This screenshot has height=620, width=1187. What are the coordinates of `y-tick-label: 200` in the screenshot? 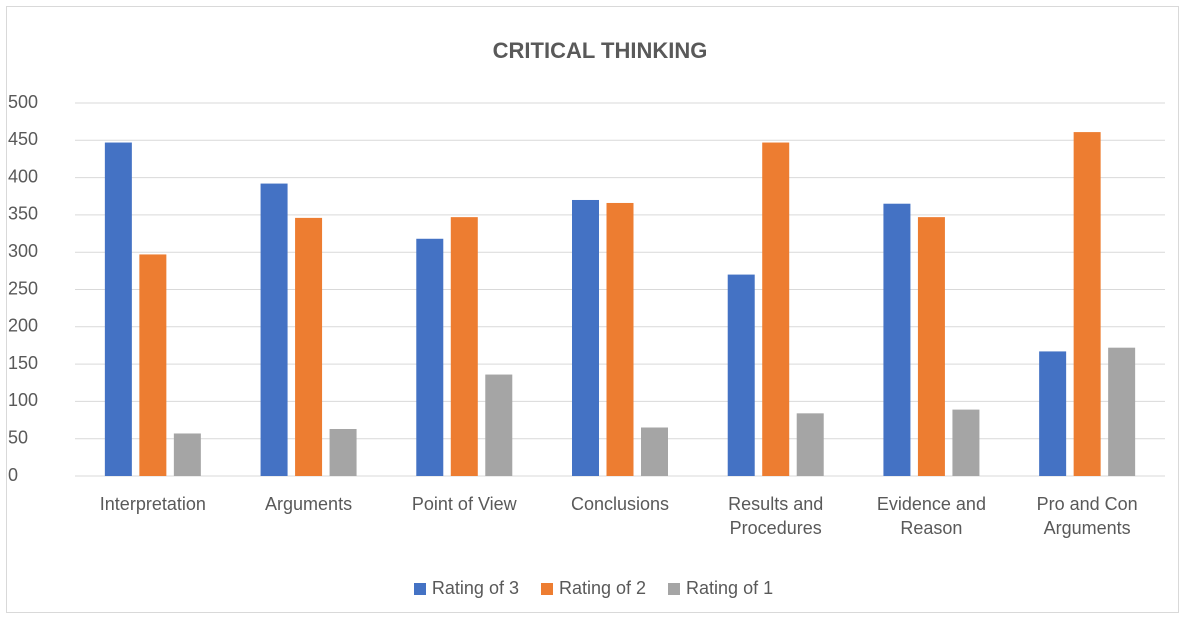 It's located at (23, 326).